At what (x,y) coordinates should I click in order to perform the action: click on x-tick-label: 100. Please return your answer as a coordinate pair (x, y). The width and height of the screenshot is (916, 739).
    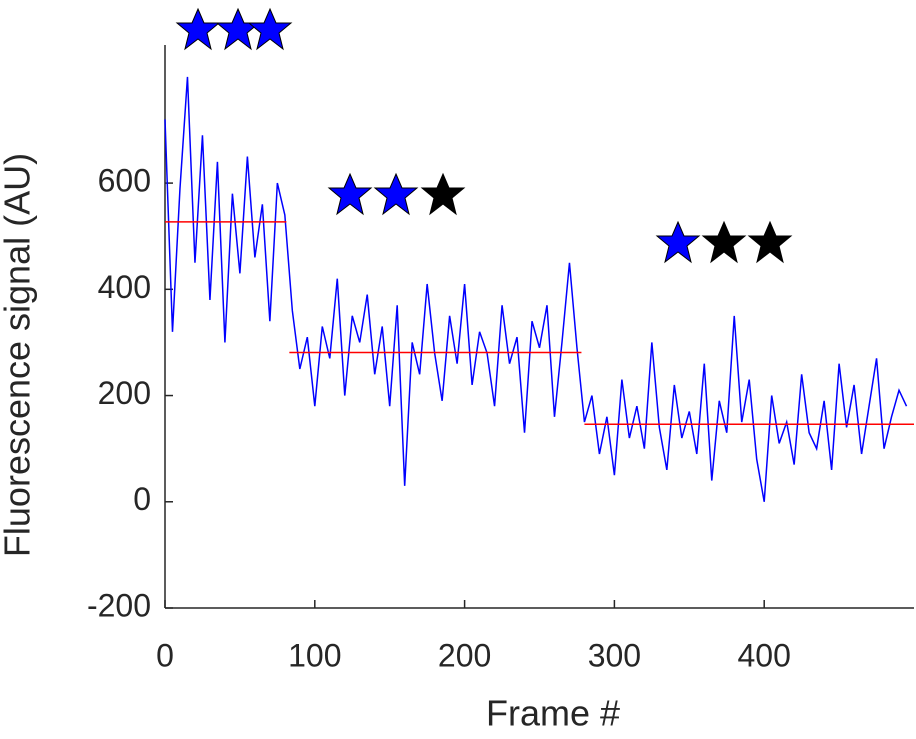
    Looking at the image, I should click on (314, 655).